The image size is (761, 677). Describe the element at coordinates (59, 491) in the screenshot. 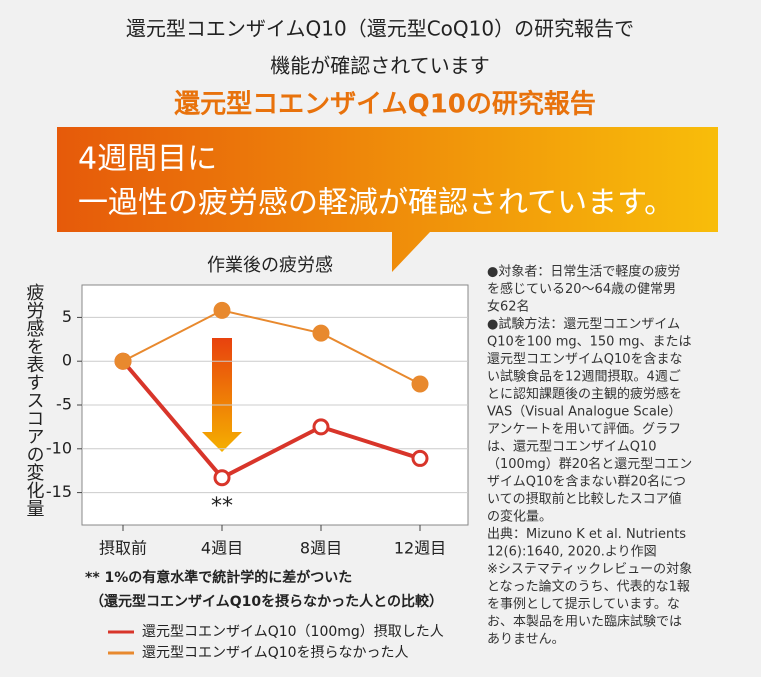

I see `y-tick-label: -15` at that location.